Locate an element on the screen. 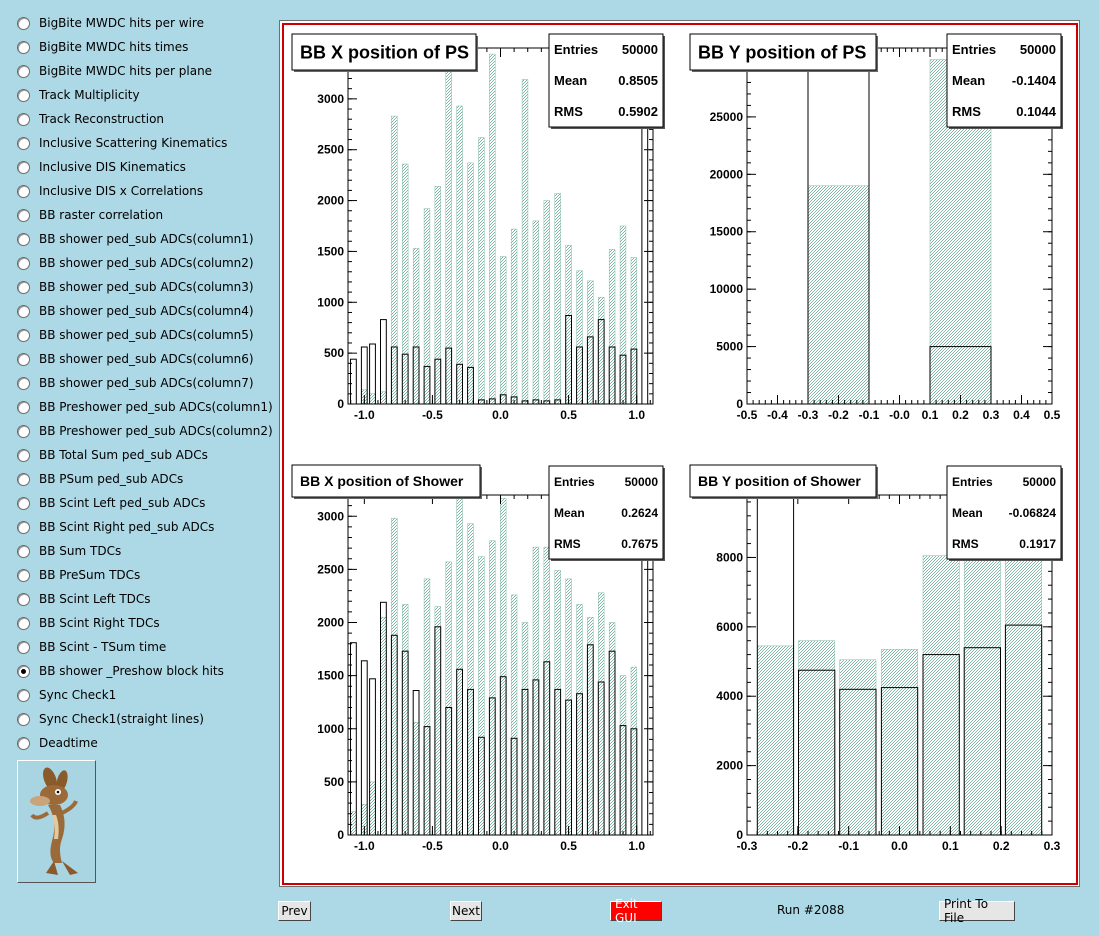 The image size is (1099, 936). canvas-option-row: BB shower ped_sub ADCs(column3) is located at coordinates (135, 287).